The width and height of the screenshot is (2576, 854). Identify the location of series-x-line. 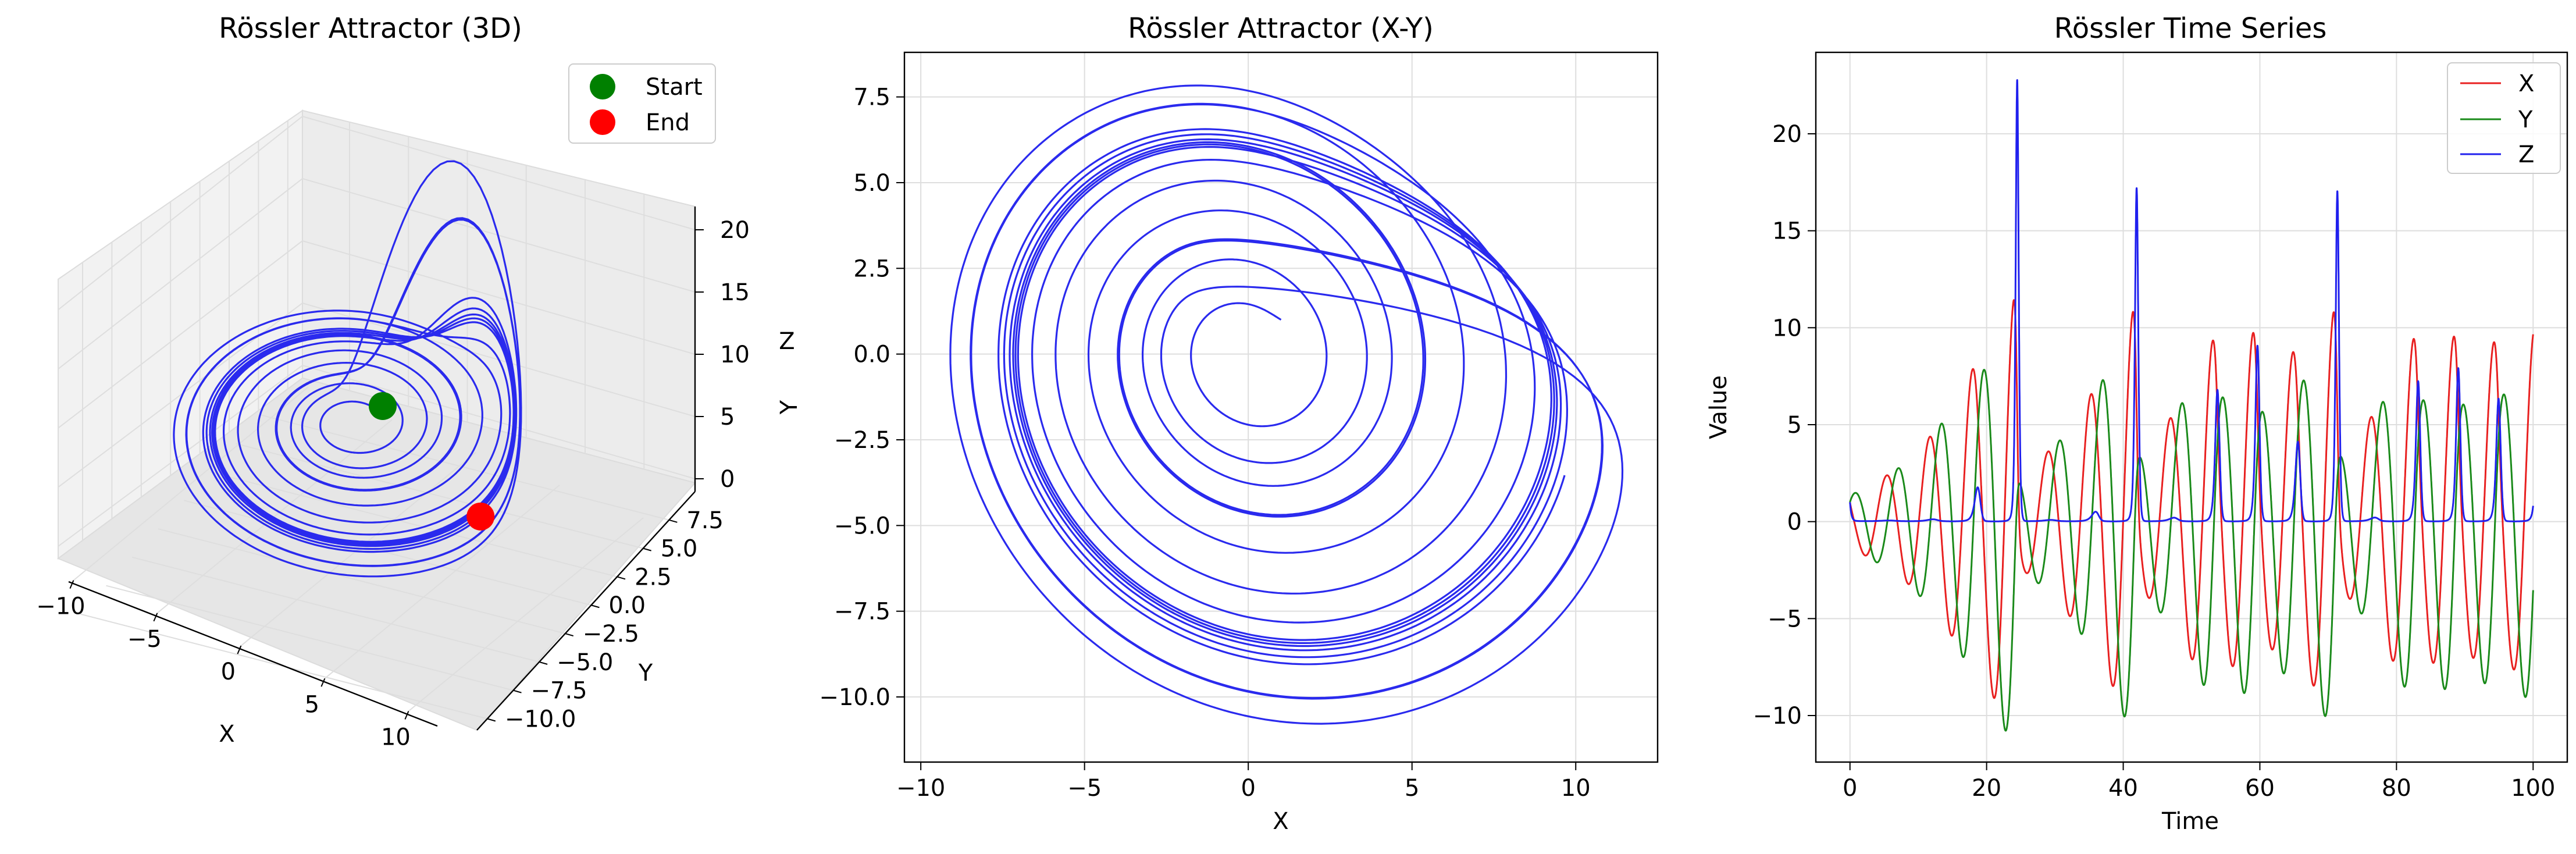
(2191, 499).